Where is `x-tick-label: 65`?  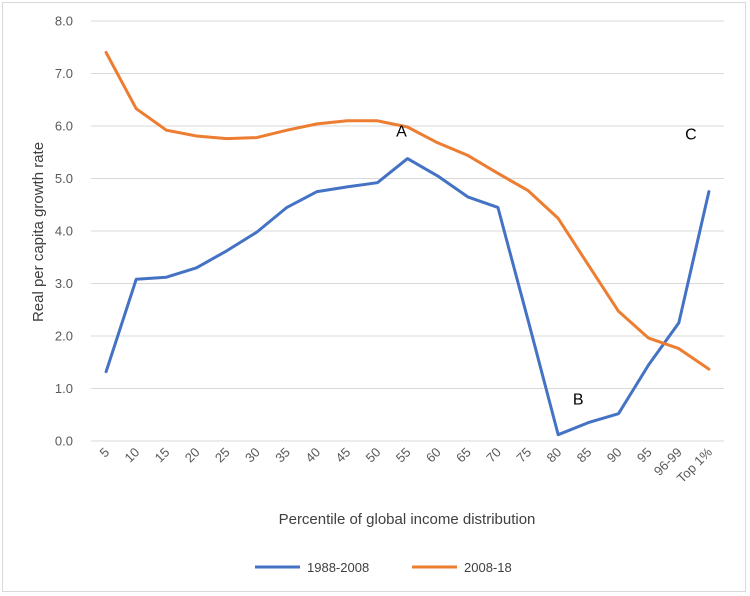 x-tick-label: 65 is located at coordinates (463, 455).